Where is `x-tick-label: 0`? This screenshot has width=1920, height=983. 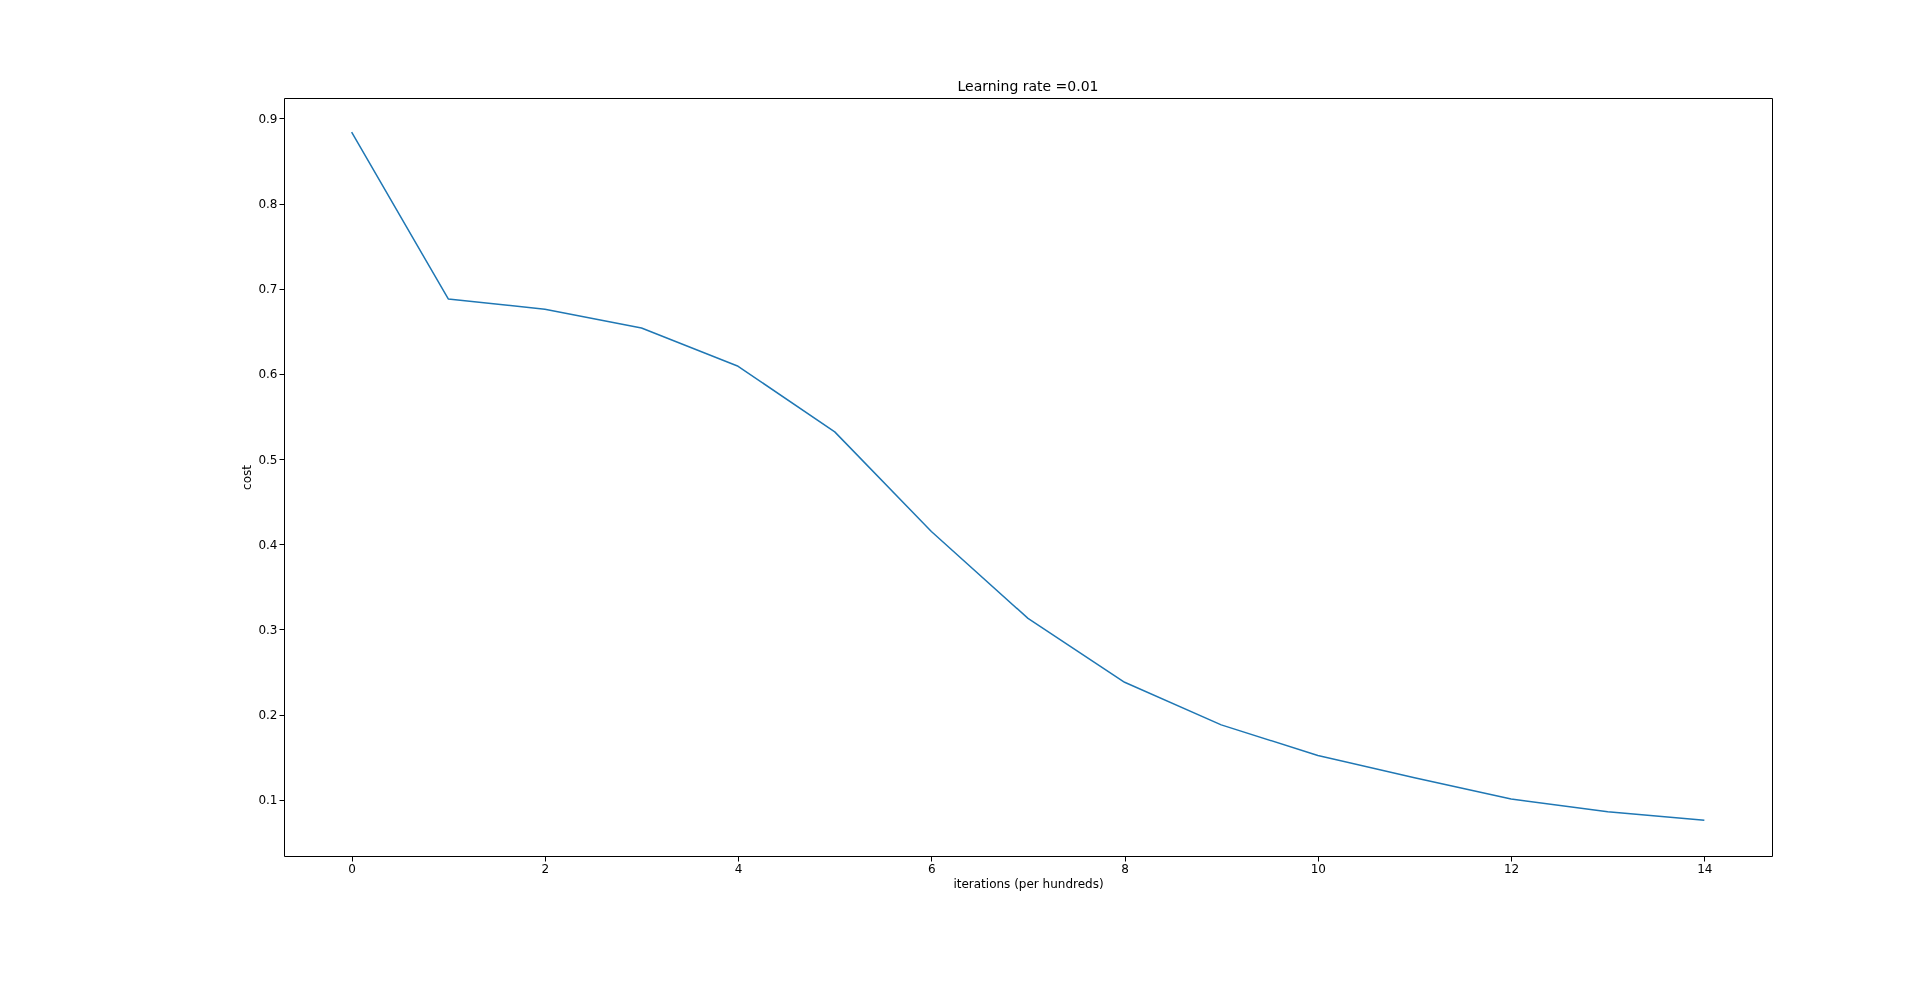 x-tick-label: 0 is located at coordinates (352, 868).